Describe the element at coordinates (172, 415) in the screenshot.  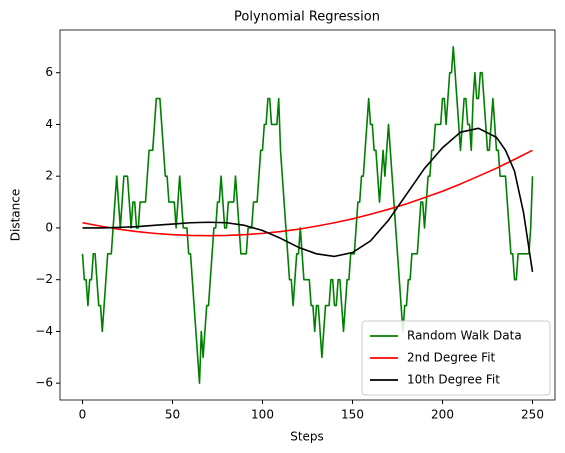
I see `x-tick-label: 50` at that location.